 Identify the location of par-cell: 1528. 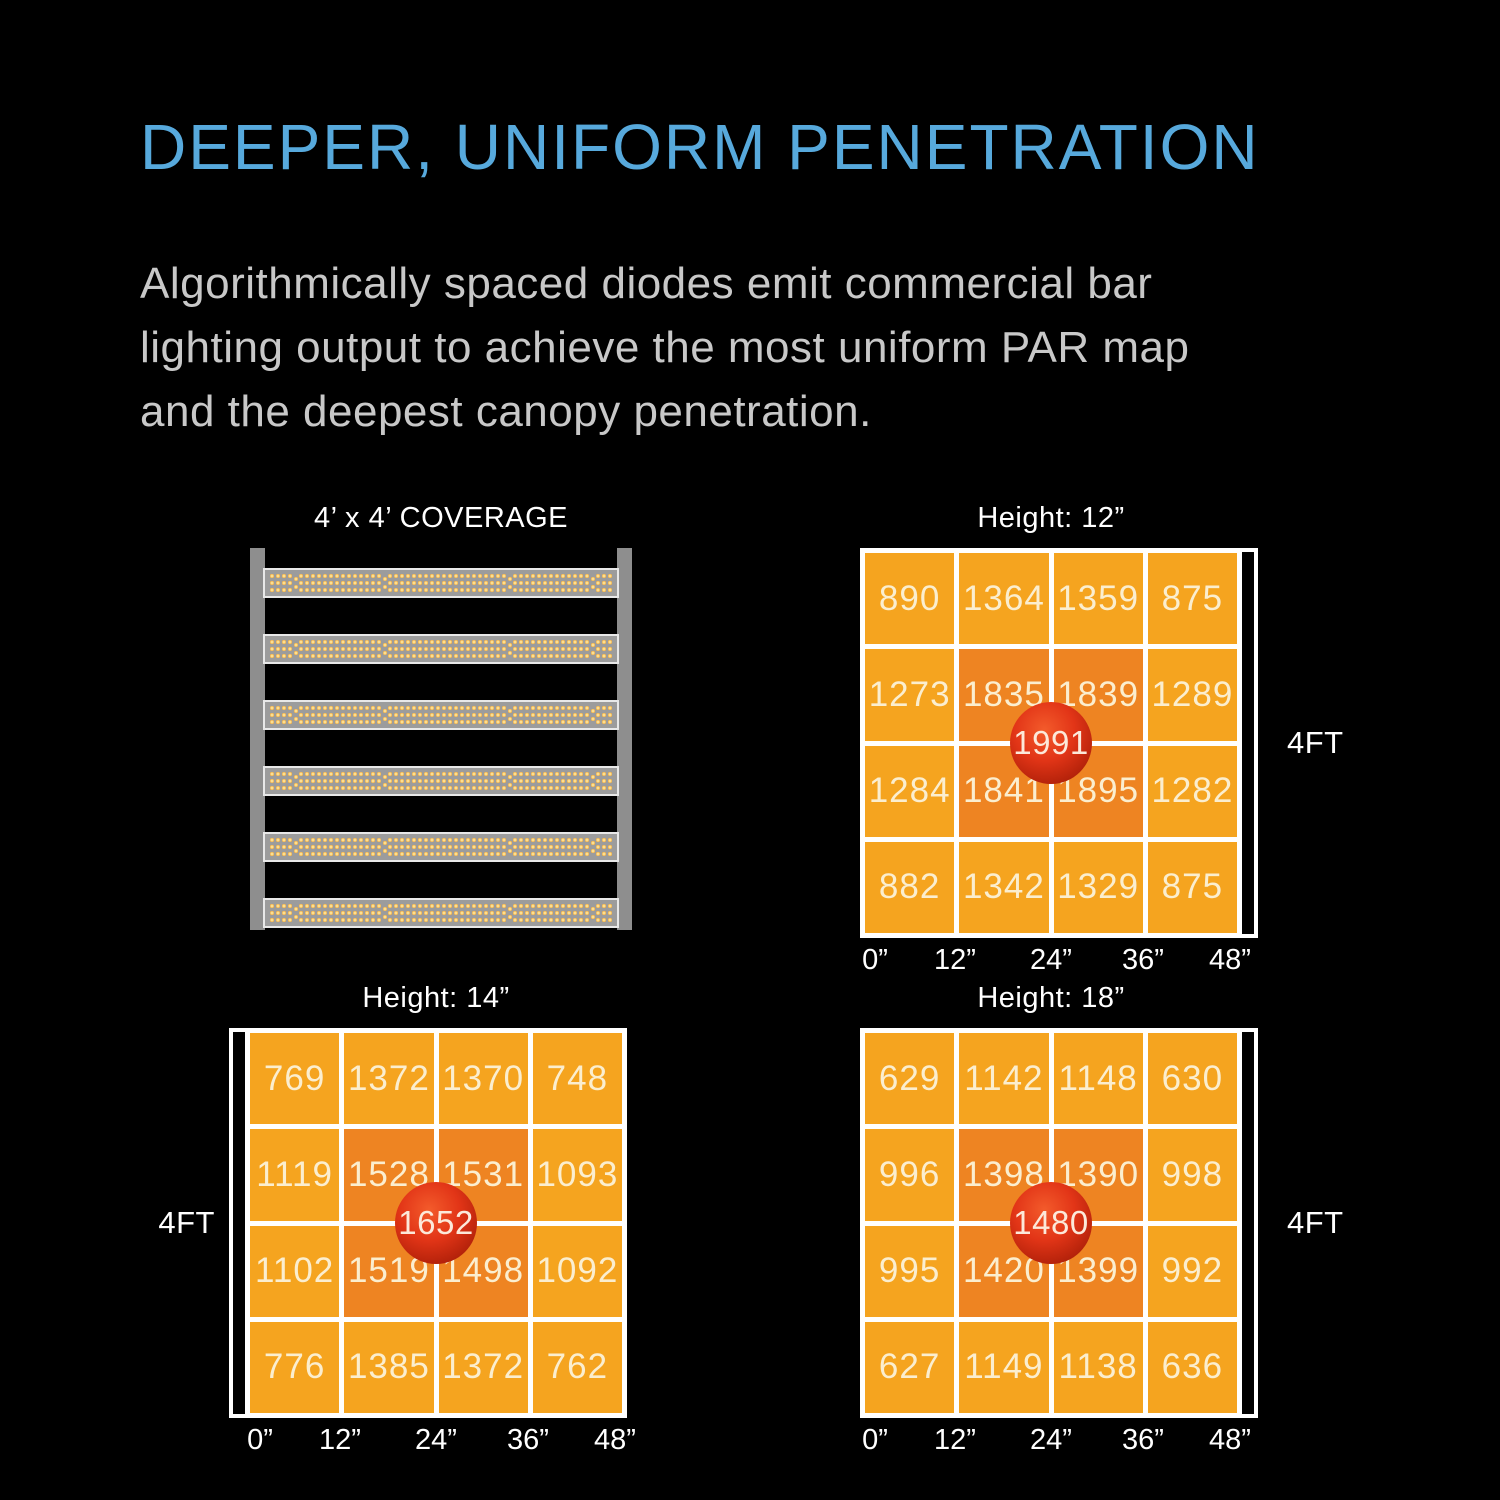
(389, 1175).